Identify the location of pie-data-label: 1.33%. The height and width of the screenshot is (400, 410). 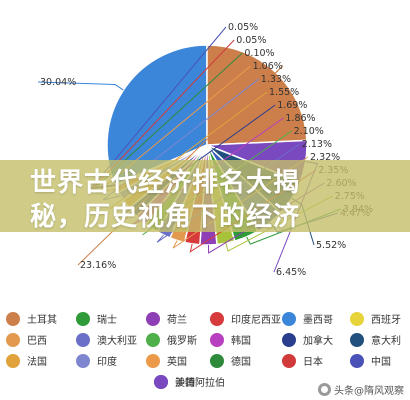
(276, 79).